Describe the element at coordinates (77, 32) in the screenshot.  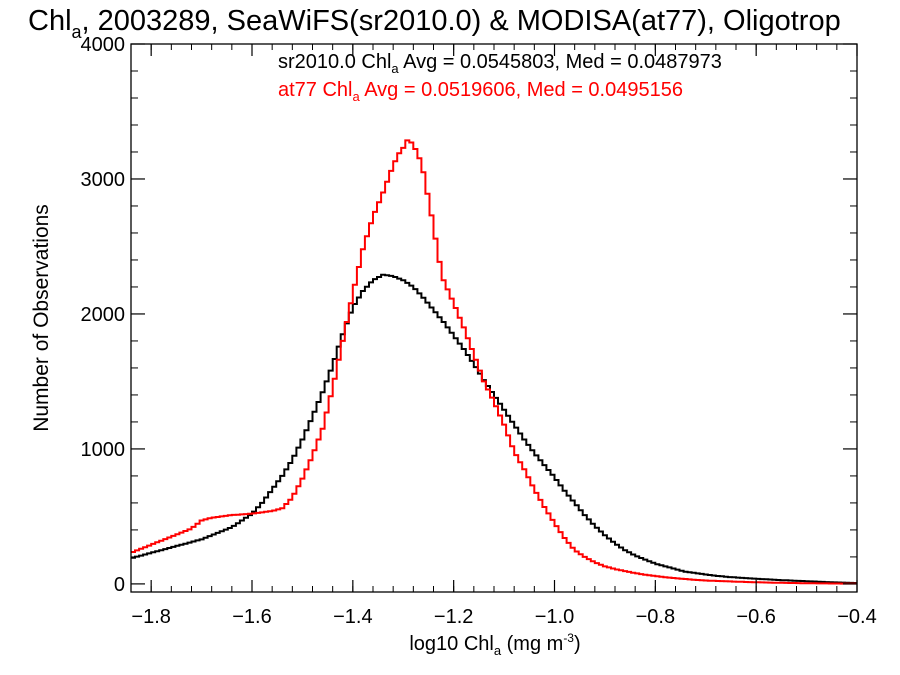
I see `chart-title-subscript: a` at that location.